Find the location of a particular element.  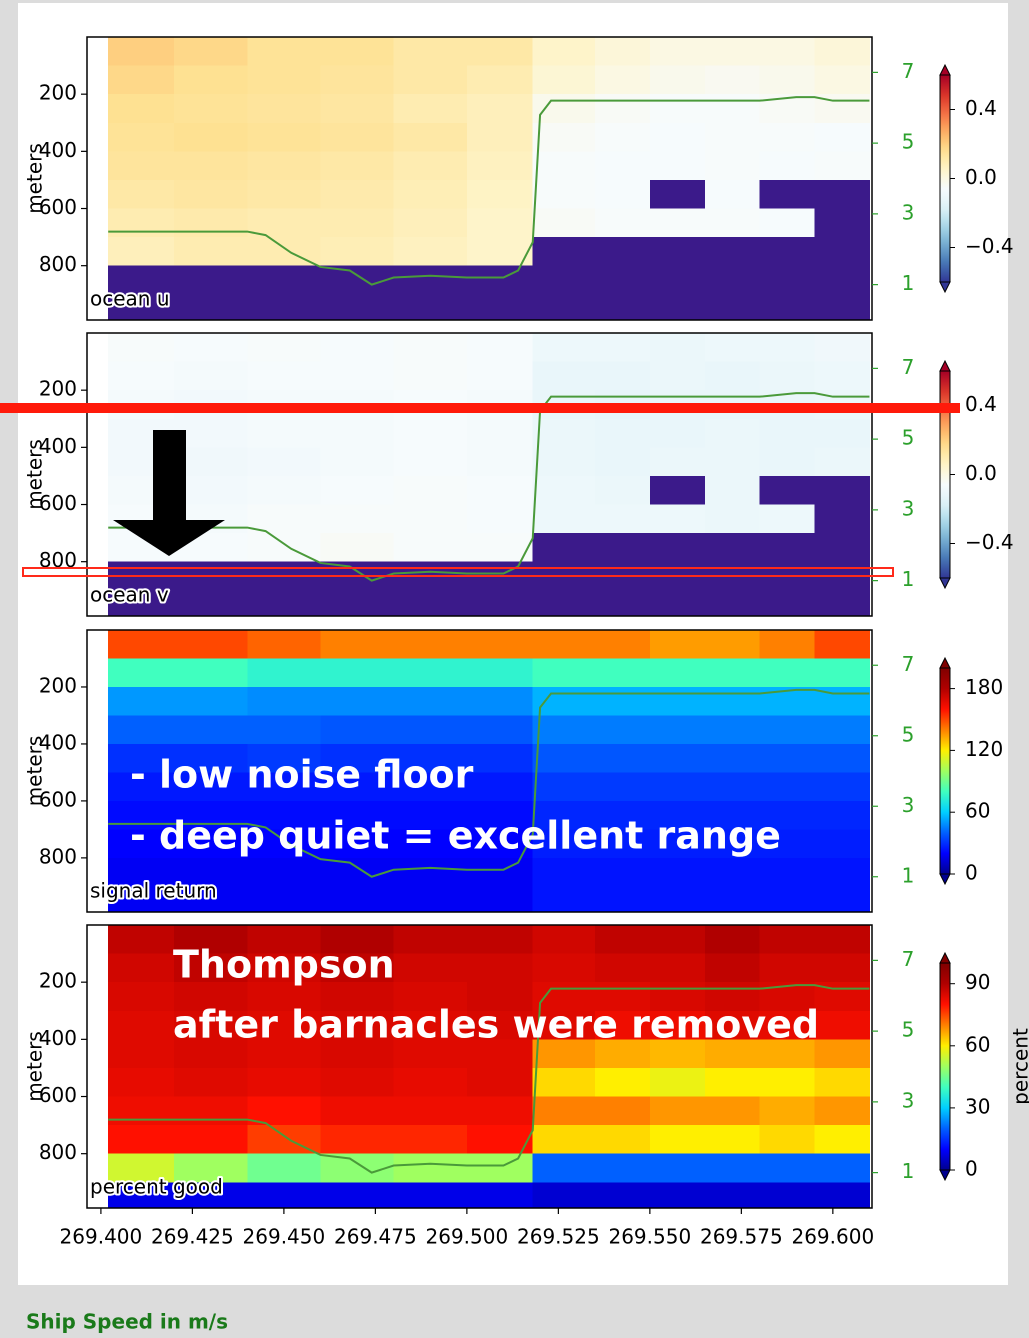

colorbar-tick-label: 120 is located at coordinates (984, 749).